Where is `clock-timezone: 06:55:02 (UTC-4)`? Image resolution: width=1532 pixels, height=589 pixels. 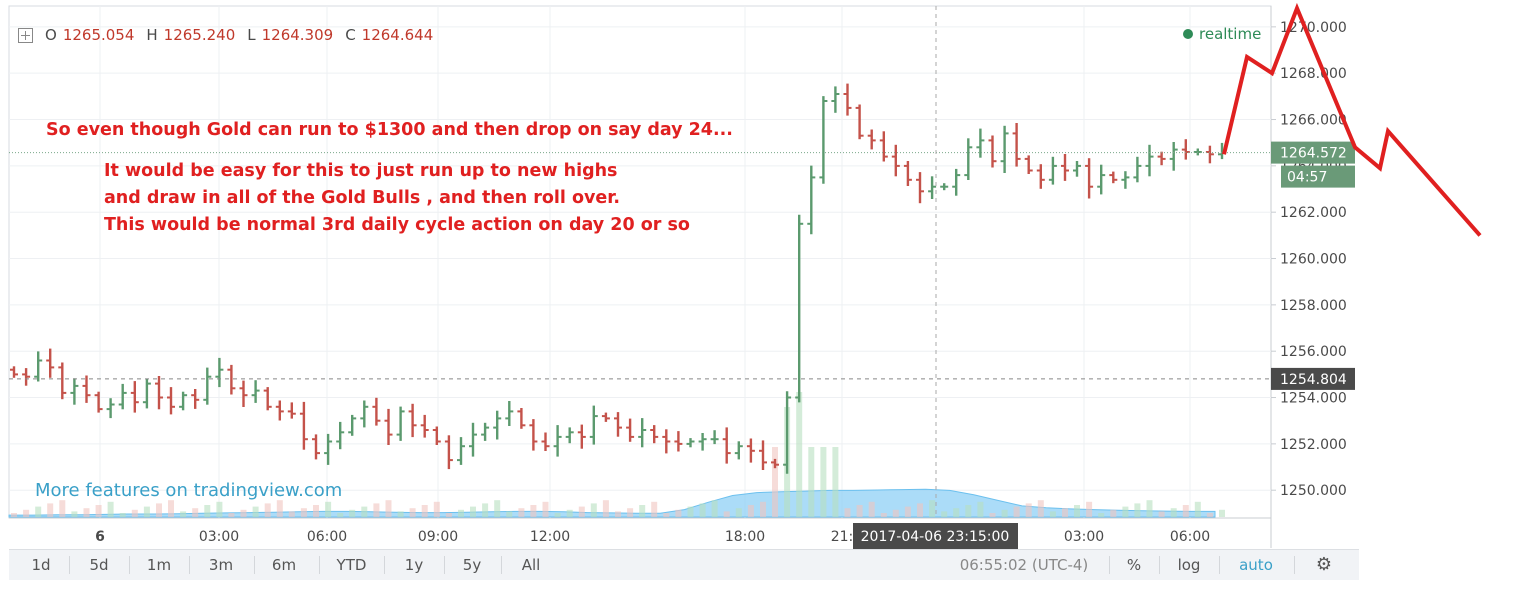 clock-timezone: 06:55:02 (UTC-4) is located at coordinates (1024, 565).